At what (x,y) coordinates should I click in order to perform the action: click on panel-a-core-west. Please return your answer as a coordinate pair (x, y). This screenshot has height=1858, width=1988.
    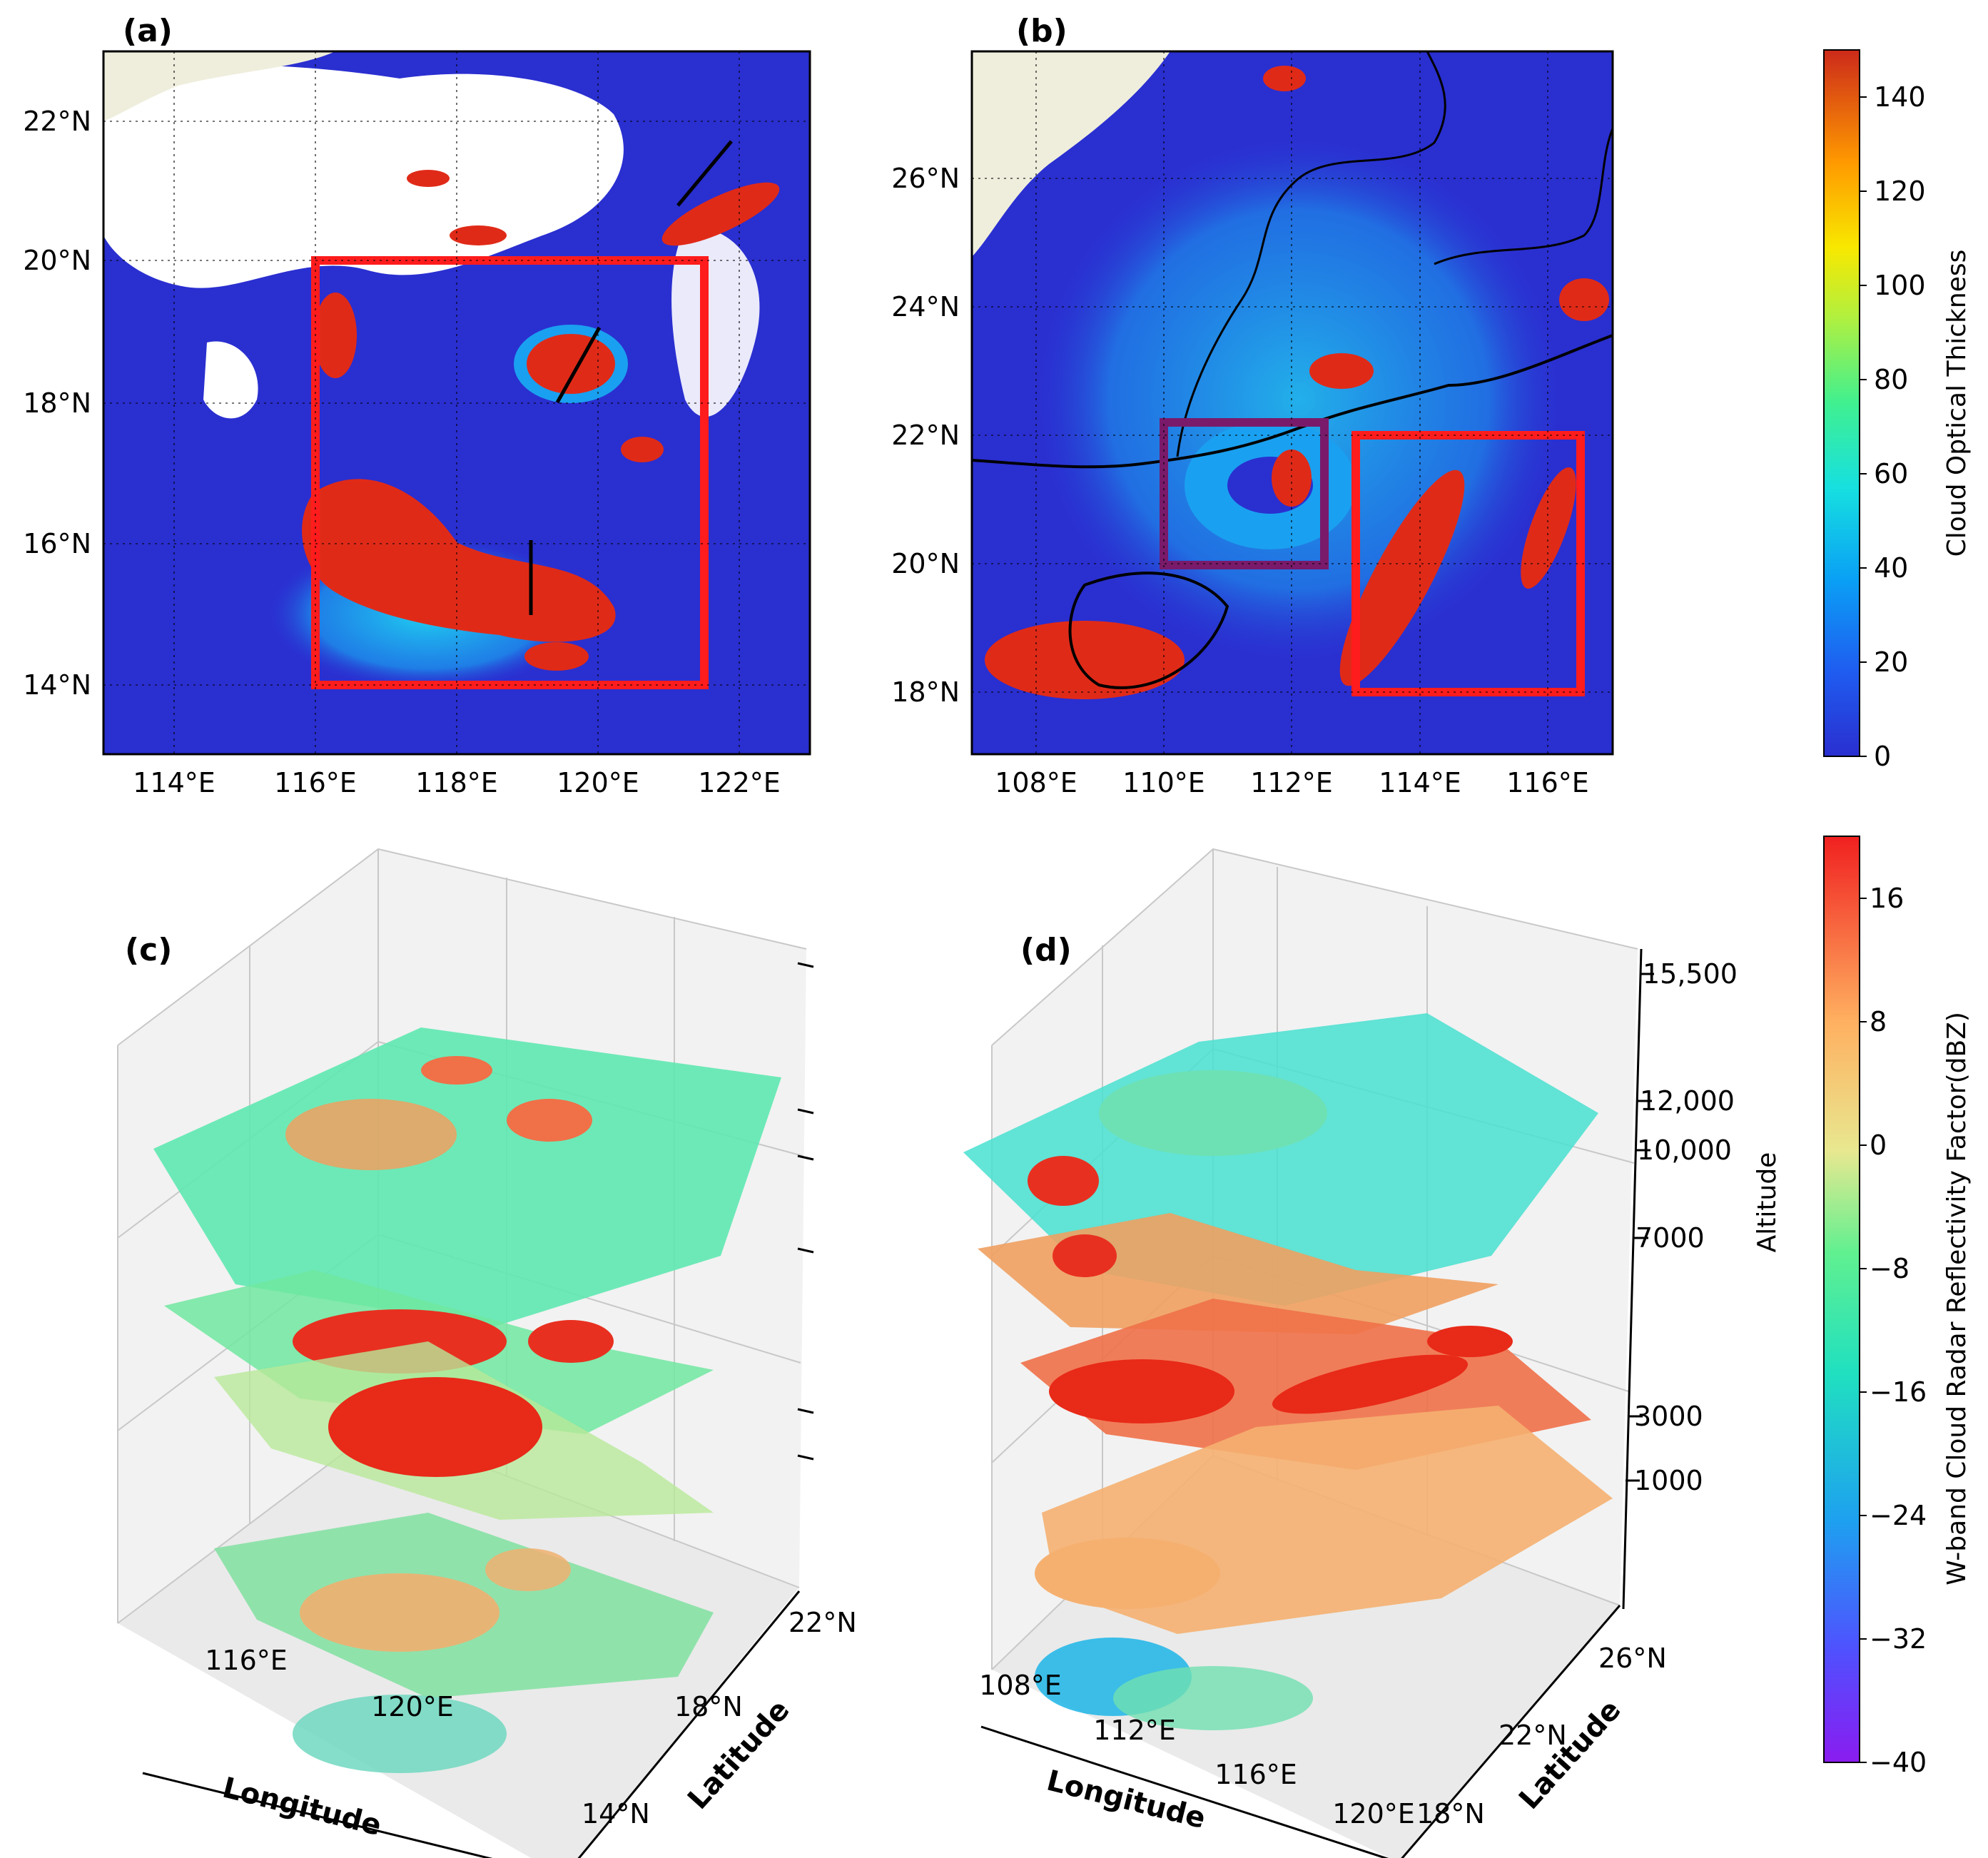
    Looking at the image, I should click on (335, 335).